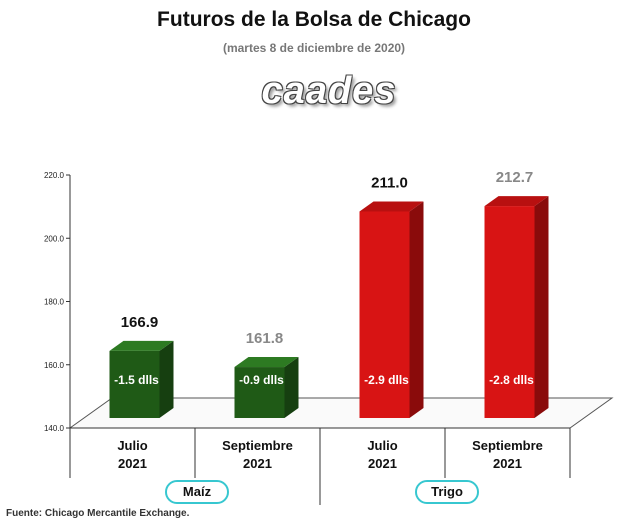  Describe the element at coordinates (314, 48) in the screenshot. I see `chart-subtitle: (martes 8 de diciembre de 2020)` at that location.